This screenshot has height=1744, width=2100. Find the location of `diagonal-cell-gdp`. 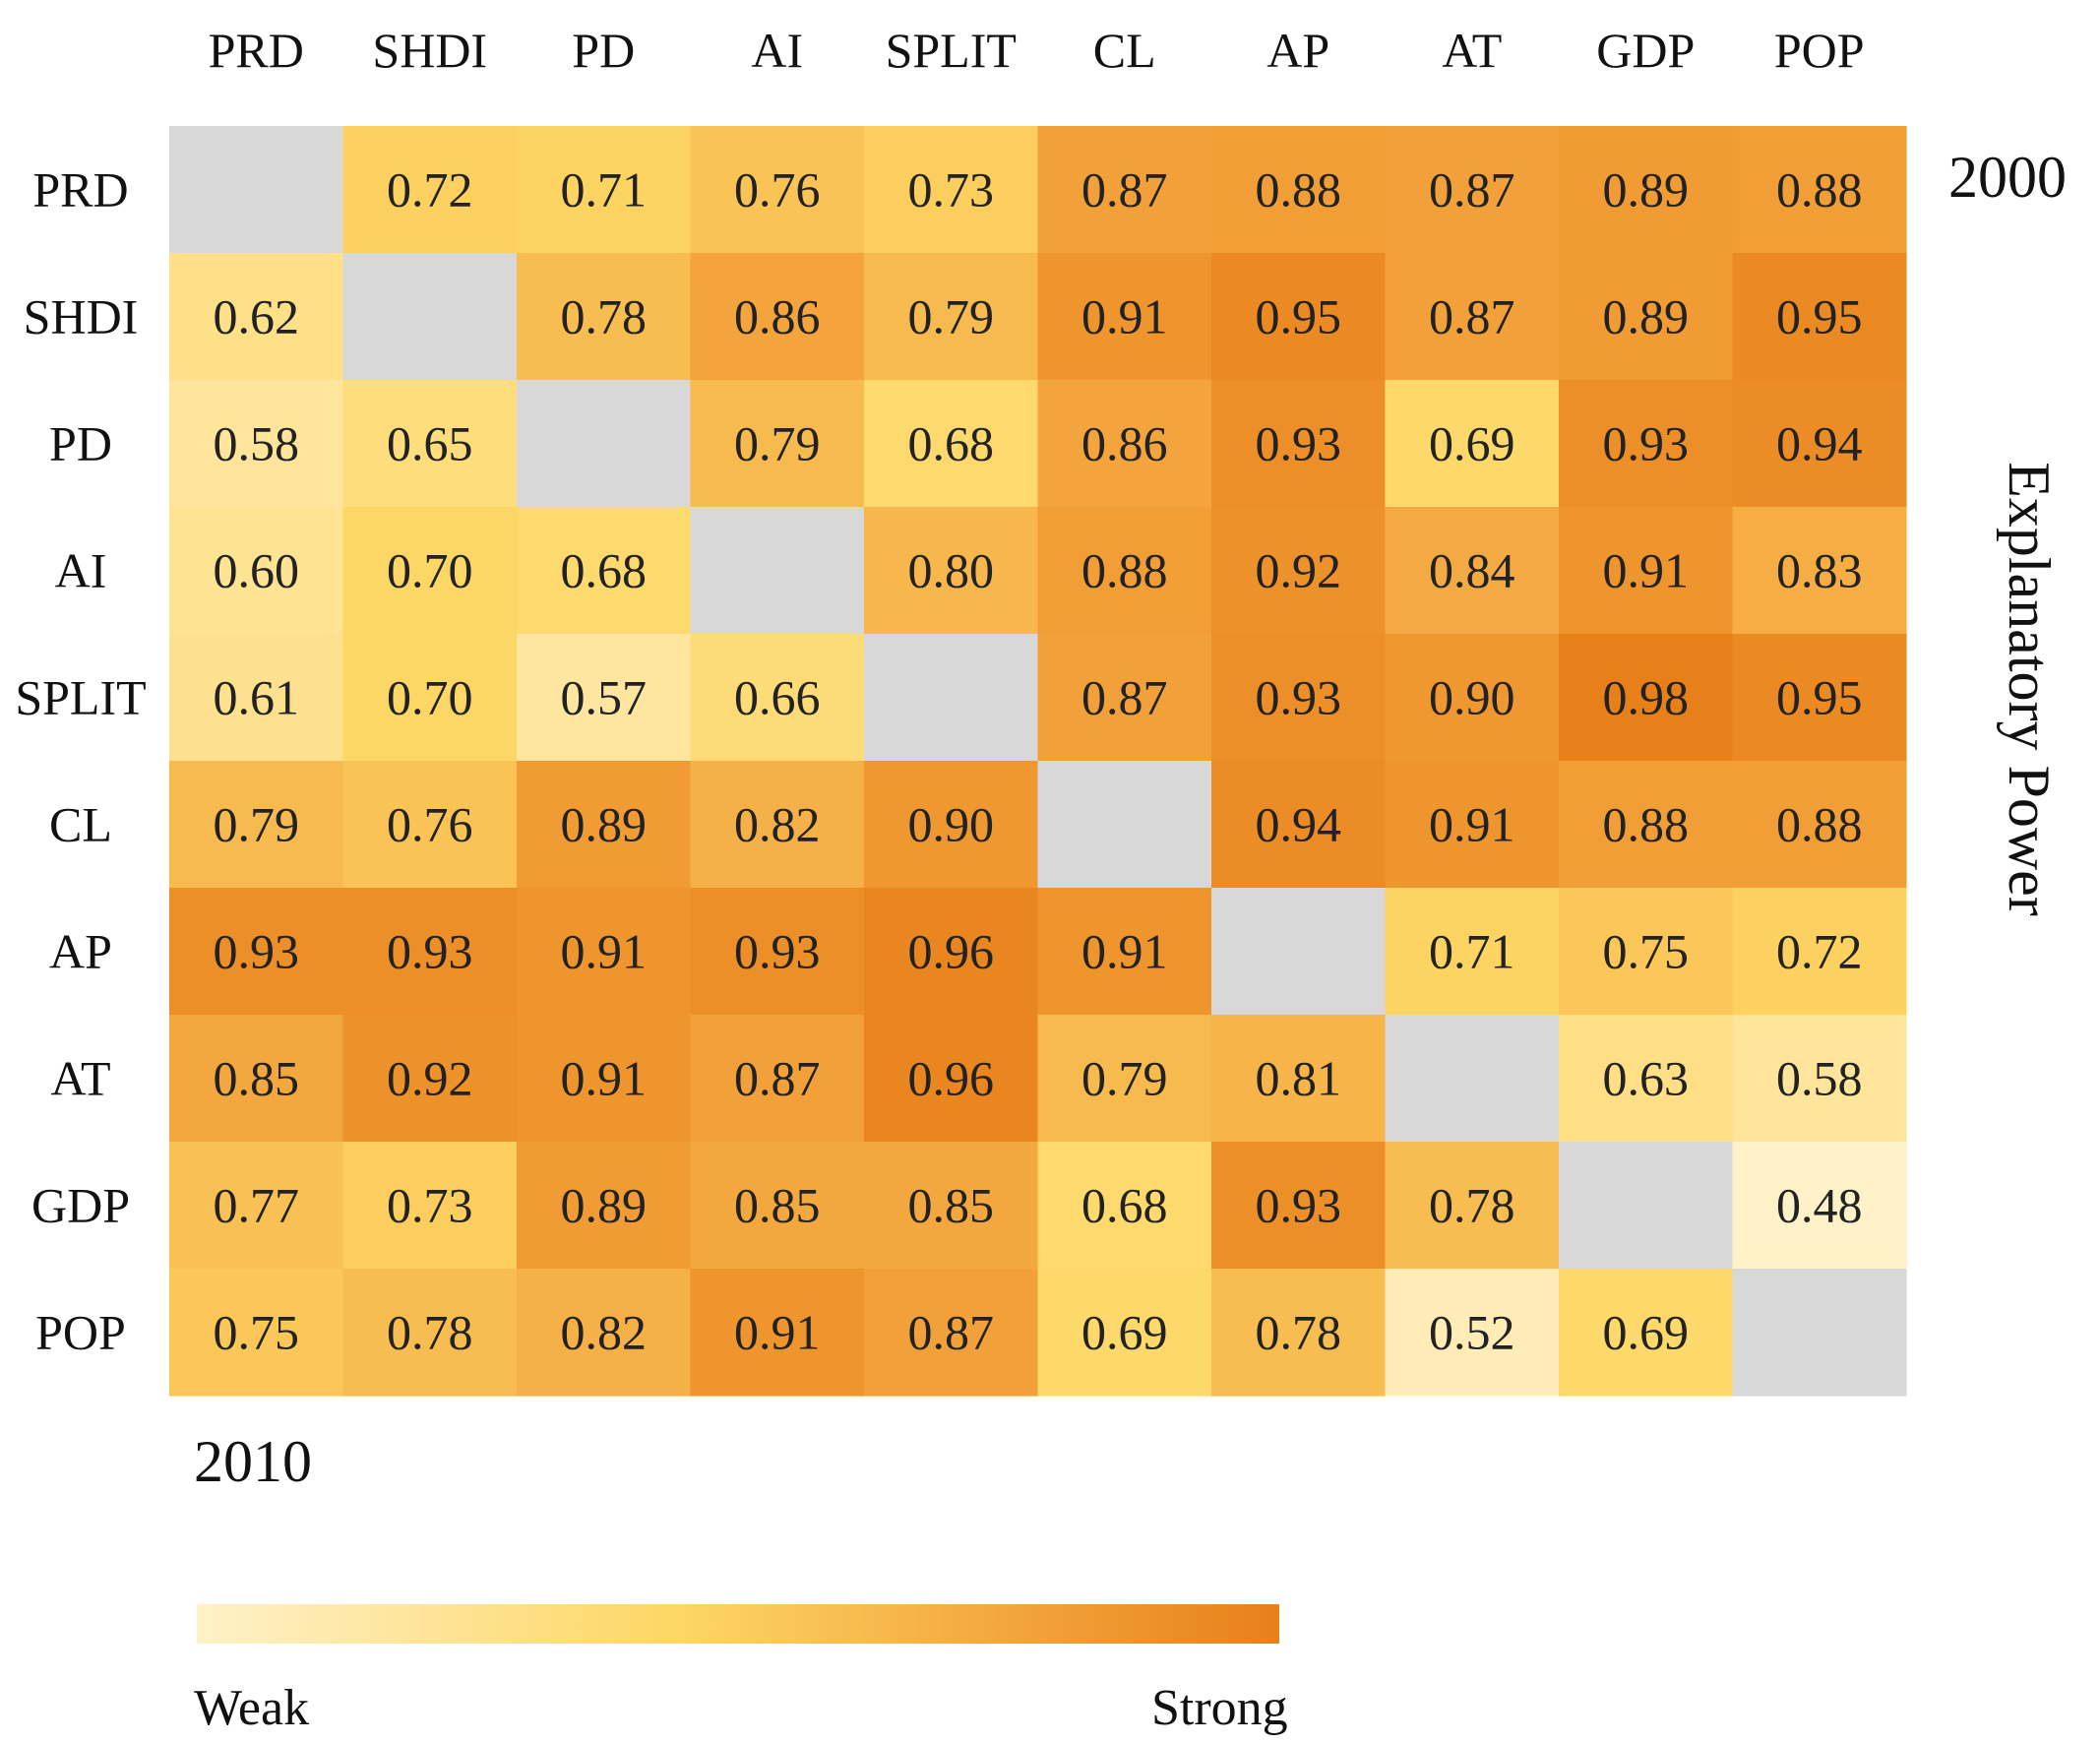

diagonal-cell-gdp is located at coordinates (1646, 1206).